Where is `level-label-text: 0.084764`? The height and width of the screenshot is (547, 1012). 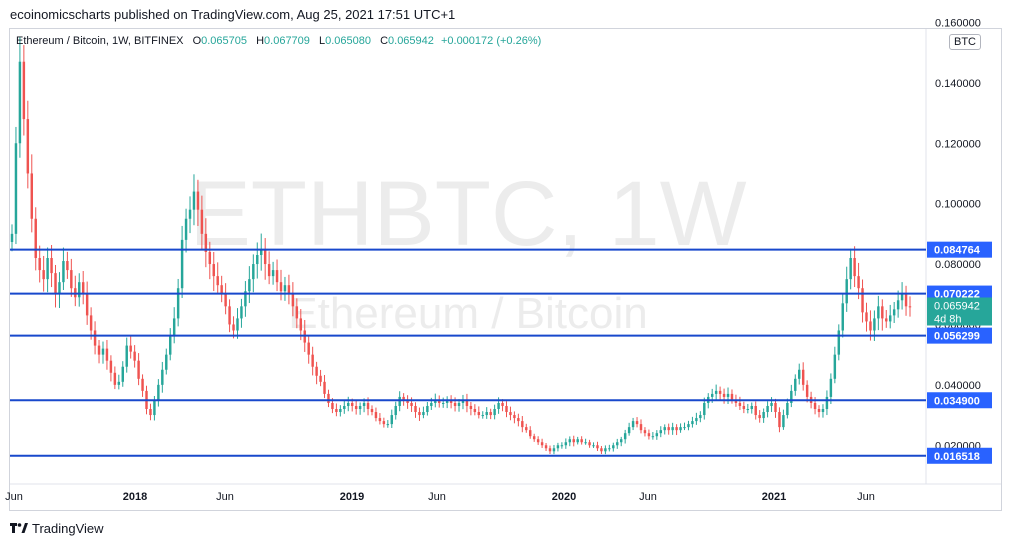
level-label-text: 0.084764 is located at coordinates (957, 251).